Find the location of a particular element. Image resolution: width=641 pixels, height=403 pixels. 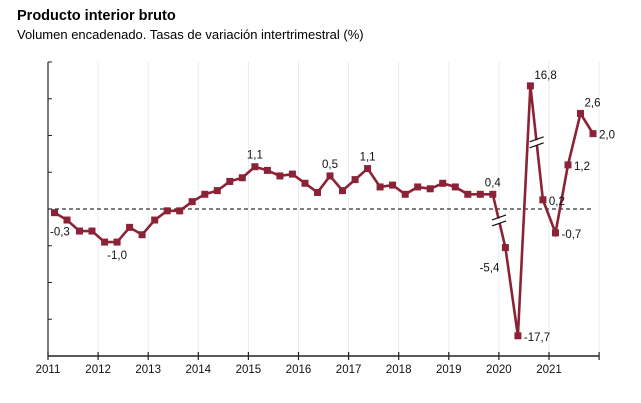

data-label: 1,2 is located at coordinates (582, 167).